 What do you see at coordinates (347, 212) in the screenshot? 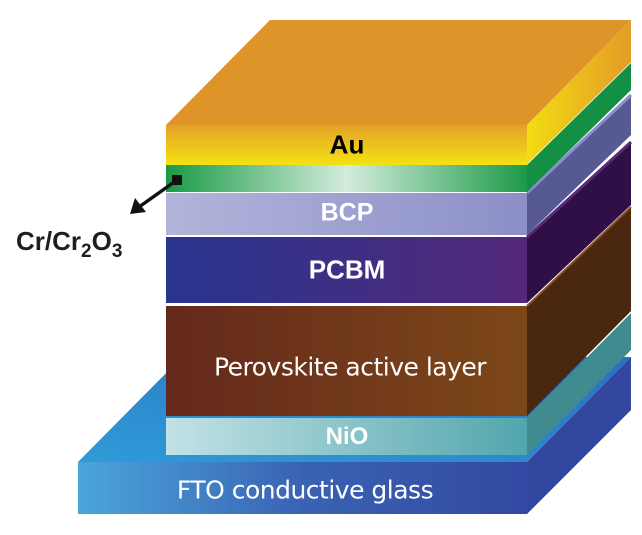
I see `label-bcp: BCP` at bounding box center [347, 212].